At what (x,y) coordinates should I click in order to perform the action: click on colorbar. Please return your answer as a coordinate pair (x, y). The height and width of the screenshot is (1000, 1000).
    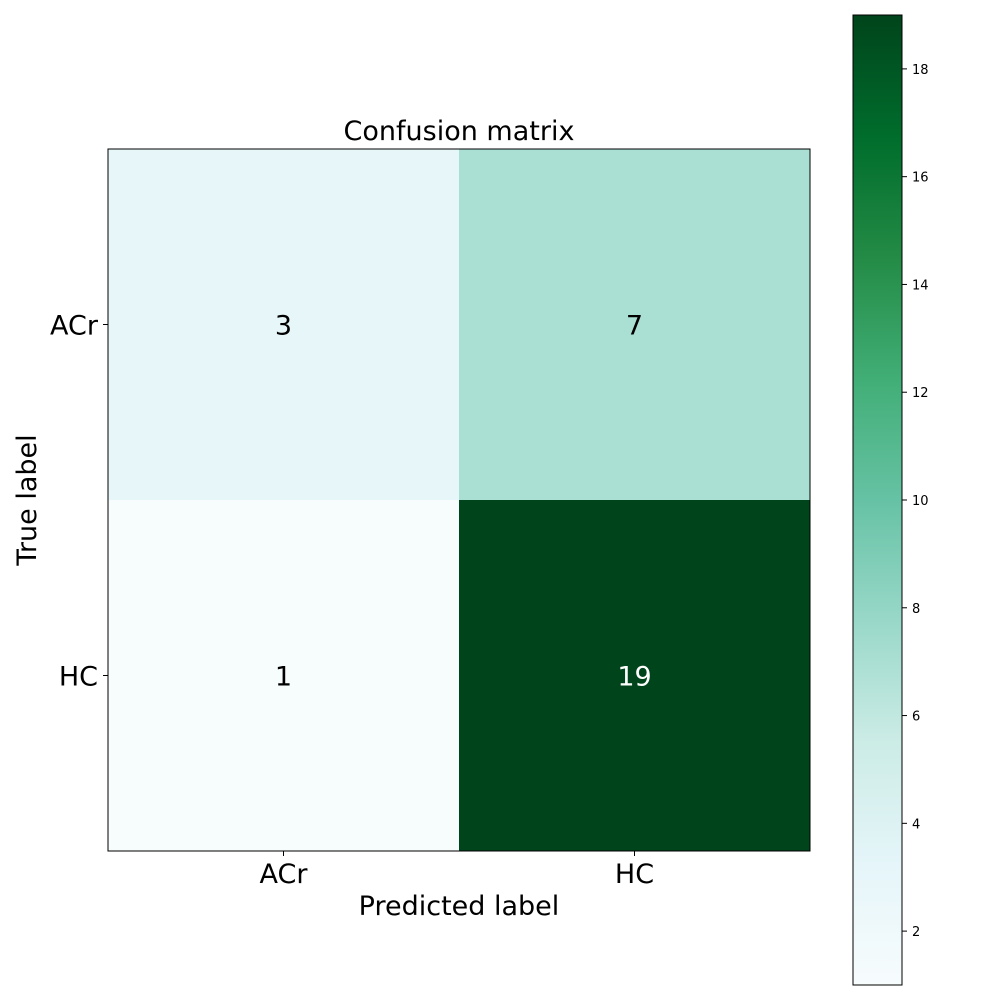
    Looking at the image, I should click on (877, 500).